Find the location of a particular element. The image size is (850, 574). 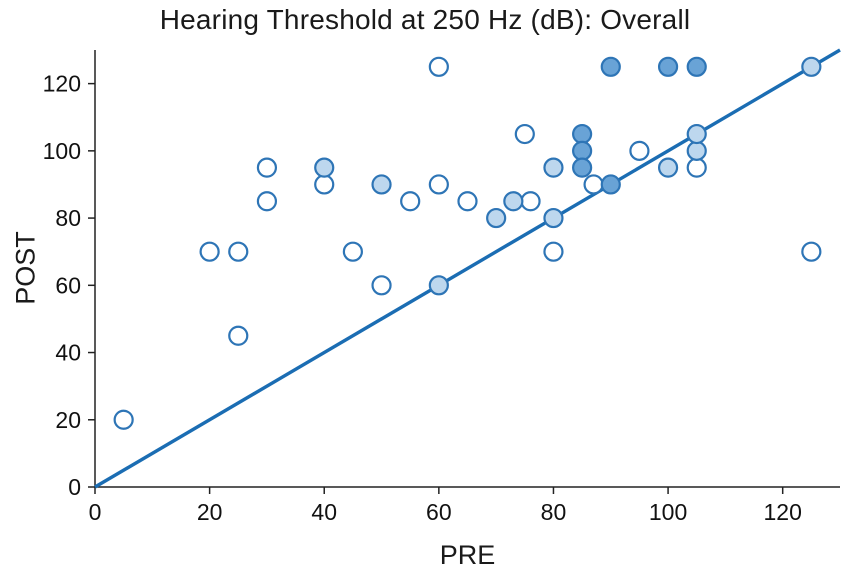

y-tick-label: 40 is located at coordinates (68, 353).